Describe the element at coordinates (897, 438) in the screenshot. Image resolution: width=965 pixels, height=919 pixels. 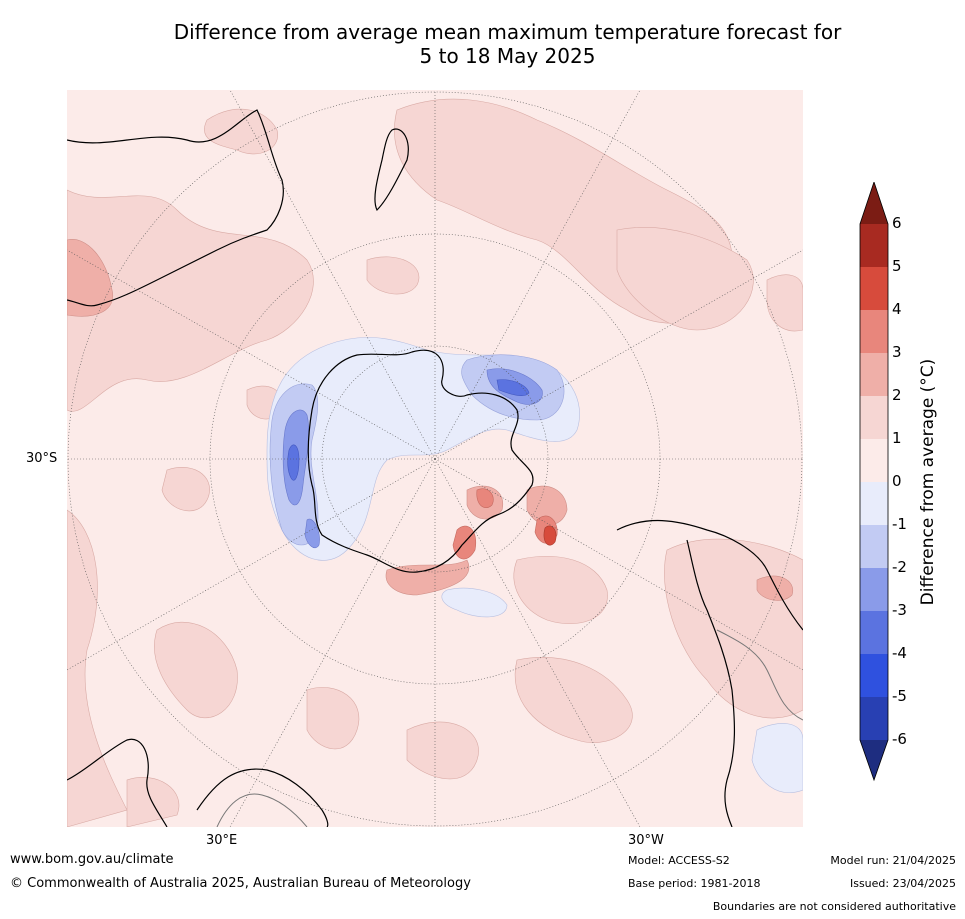
I see `colorbar-label: 1` at that location.